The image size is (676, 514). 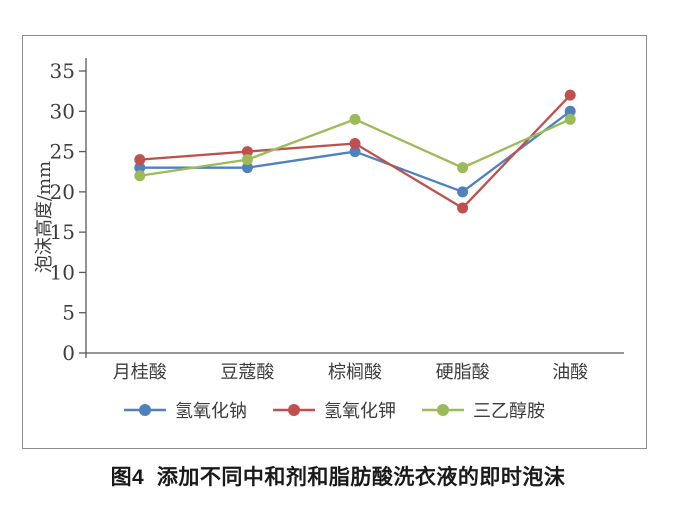 I want to click on legend-item: 氢氧化钾, so click(x=334, y=410).